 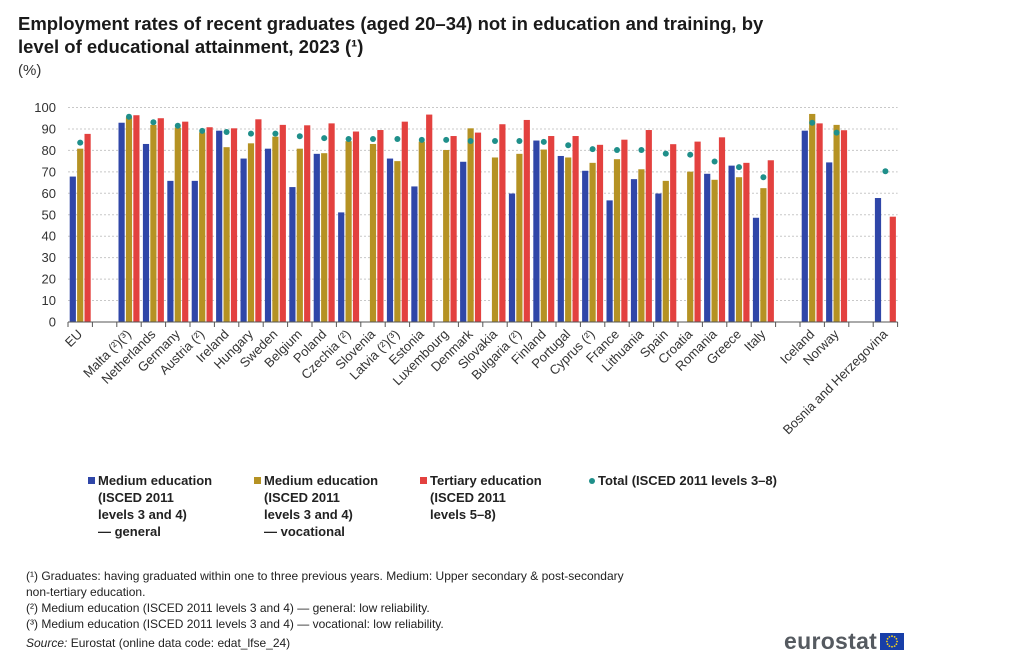 What do you see at coordinates (755, 340) in the screenshot?
I see `x-category-label: Italy` at bounding box center [755, 340].